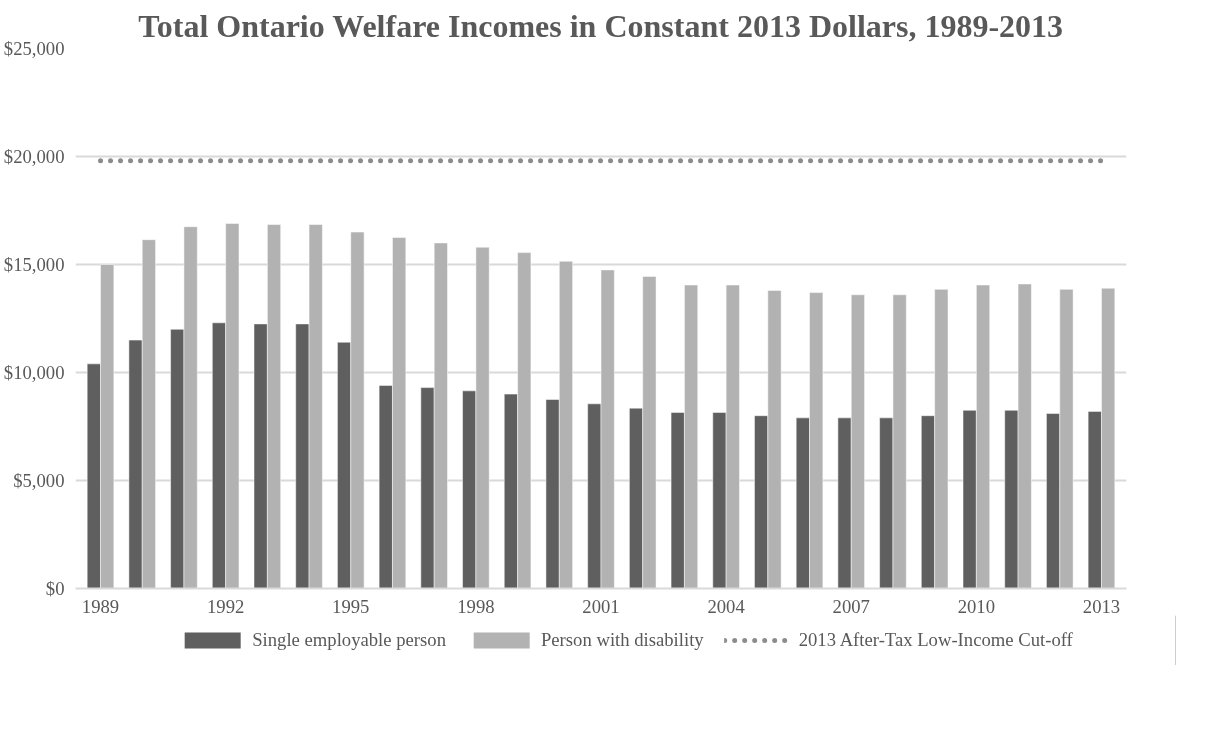 Image resolution: width=1222 pixels, height=755 pixels. What do you see at coordinates (935, 640) in the screenshot?
I see `legend-label: 2013 After-Tax Low-Income Cut-off` at bounding box center [935, 640].